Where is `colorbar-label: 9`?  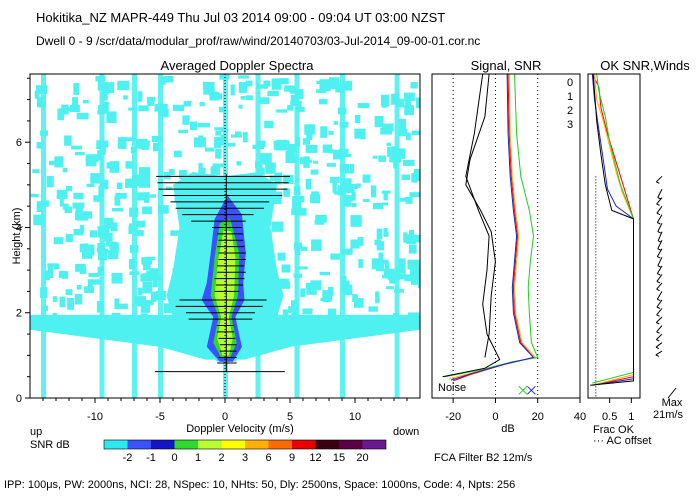
colorbar-label: 9 is located at coordinates (292, 458).